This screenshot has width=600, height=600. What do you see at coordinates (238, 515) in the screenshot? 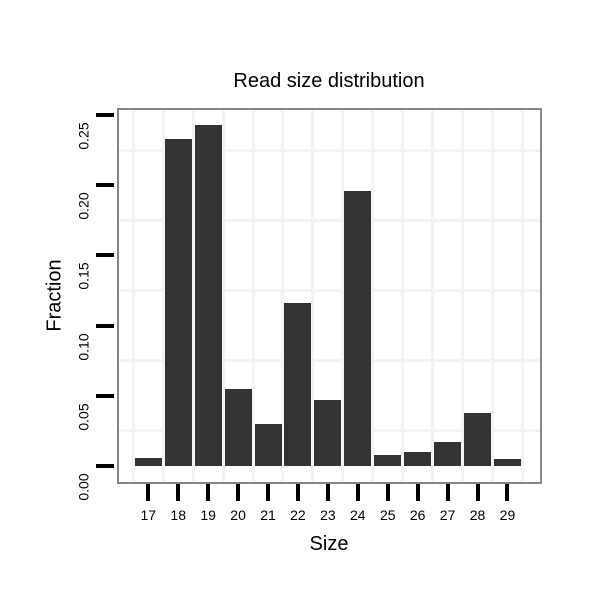
I see `x-tick-label: 20` at bounding box center [238, 515].